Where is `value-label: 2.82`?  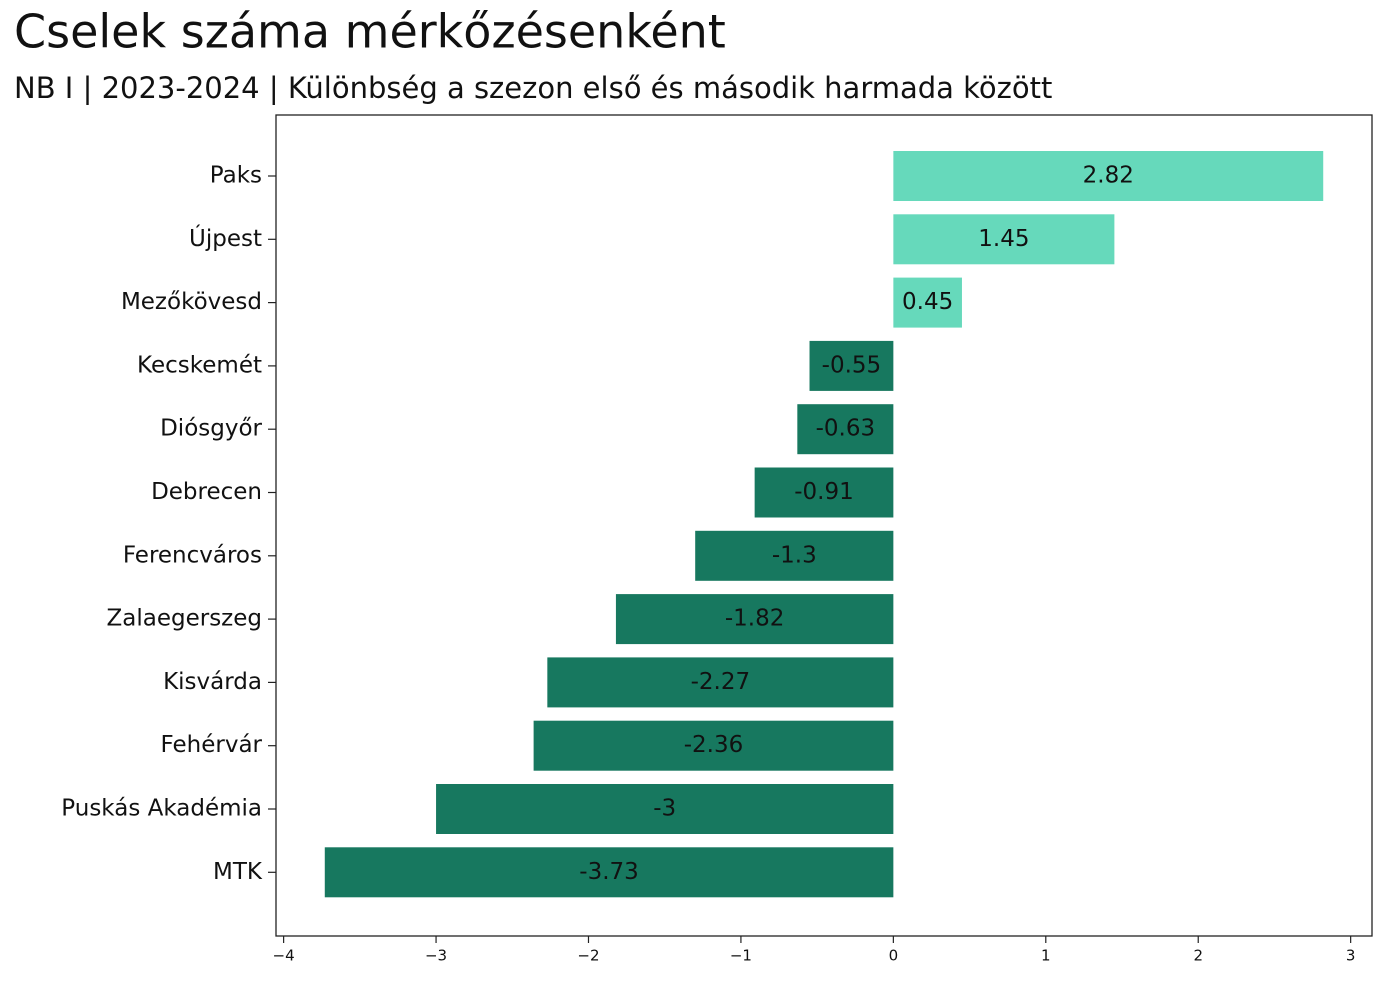 value-label: 2.82 is located at coordinates (1108, 176).